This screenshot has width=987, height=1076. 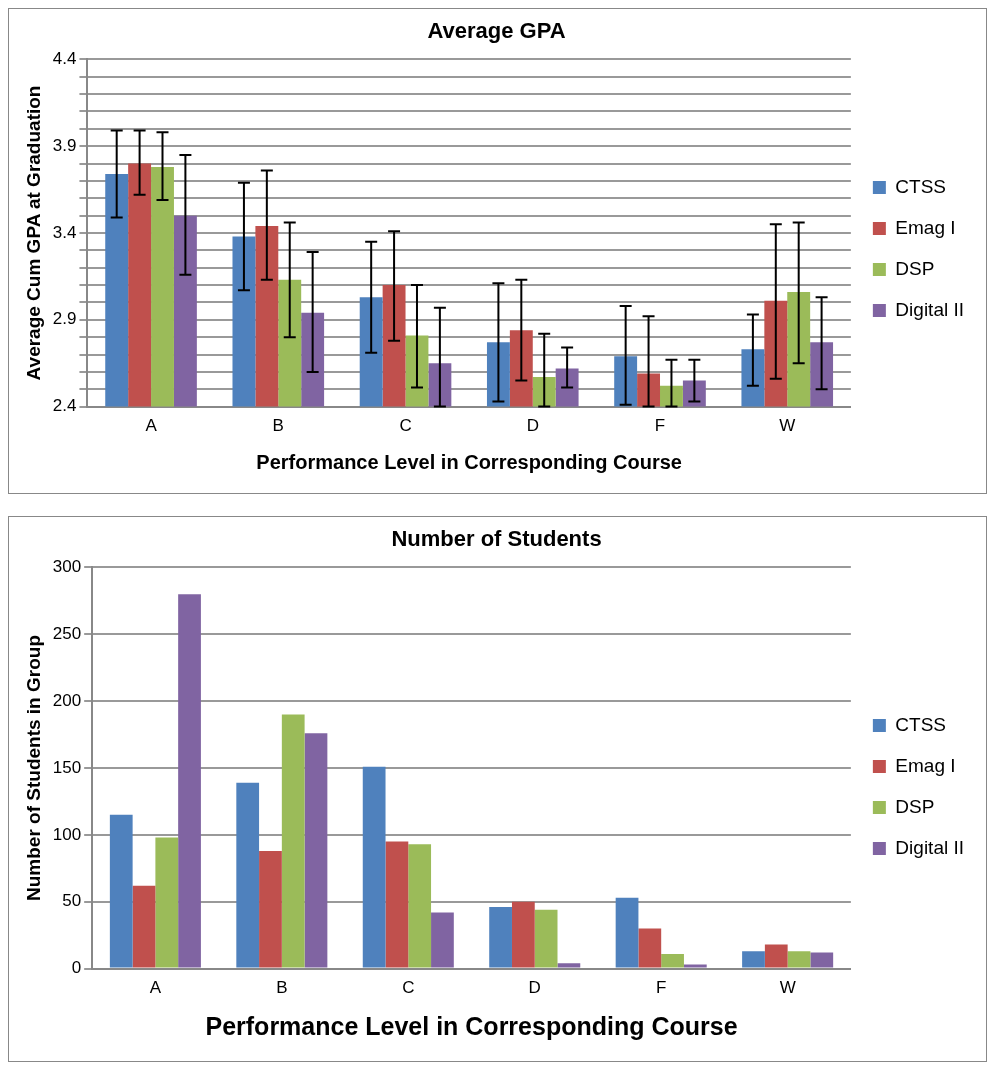 What do you see at coordinates (67, 700) in the screenshot?
I see `y-tick-label: 200` at bounding box center [67, 700].